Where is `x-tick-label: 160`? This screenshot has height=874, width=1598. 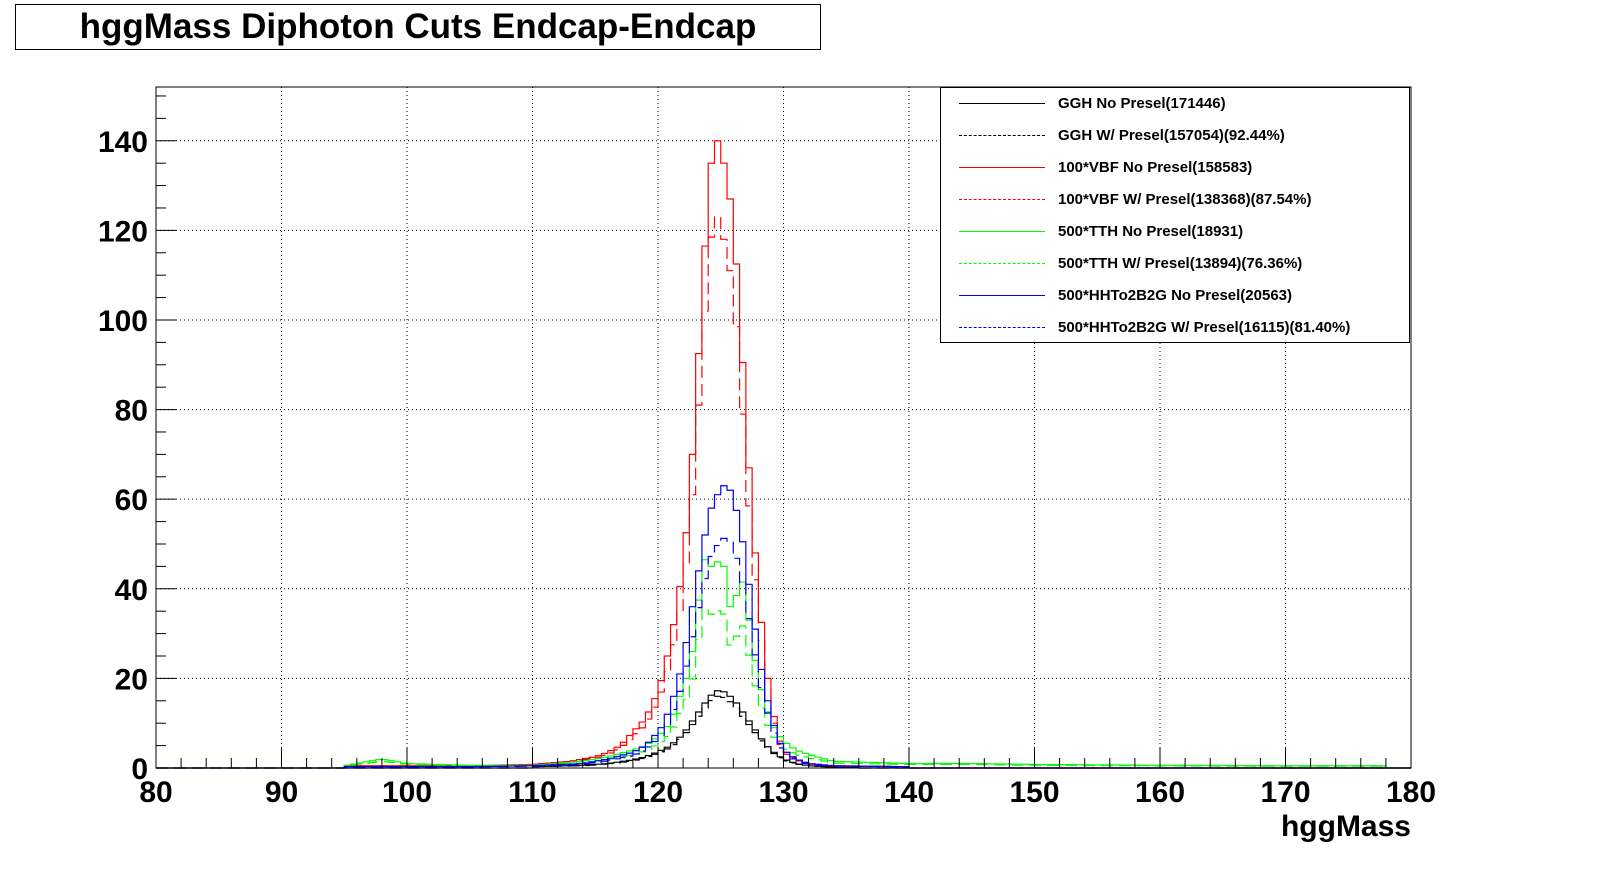 x-tick-label: 160 is located at coordinates (1160, 792).